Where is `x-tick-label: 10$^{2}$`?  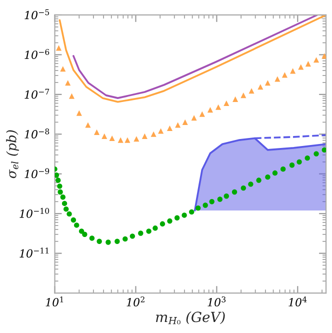 x-tick-label: 10$^{2}$ is located at coordinates (135, 301).